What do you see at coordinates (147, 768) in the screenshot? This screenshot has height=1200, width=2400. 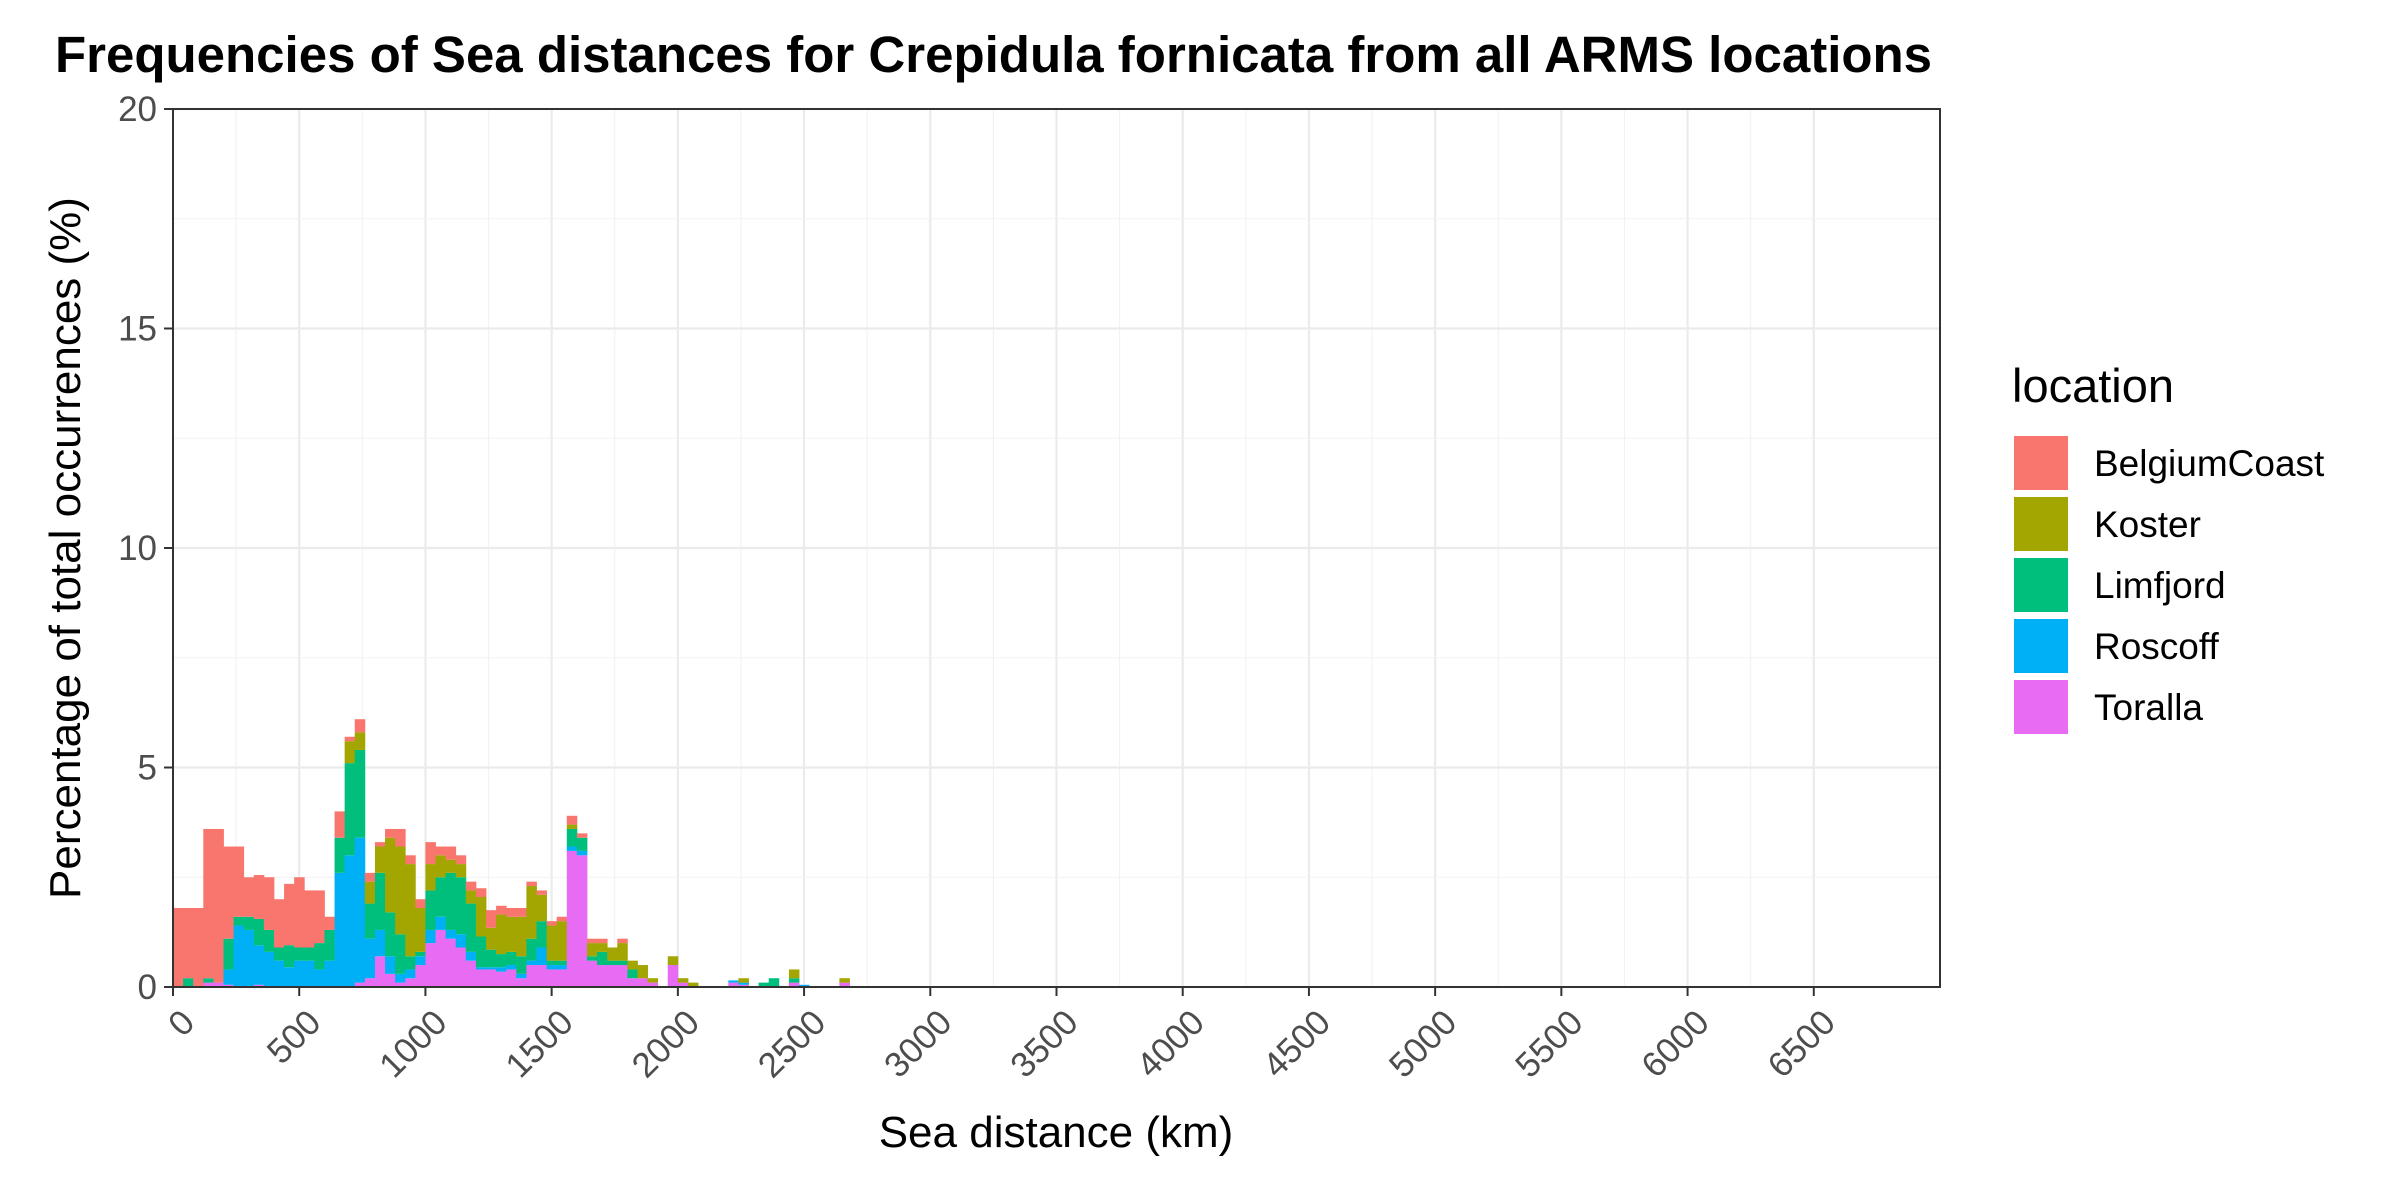 I see `y-tick-label: 5` at bounding box center [147, 768].